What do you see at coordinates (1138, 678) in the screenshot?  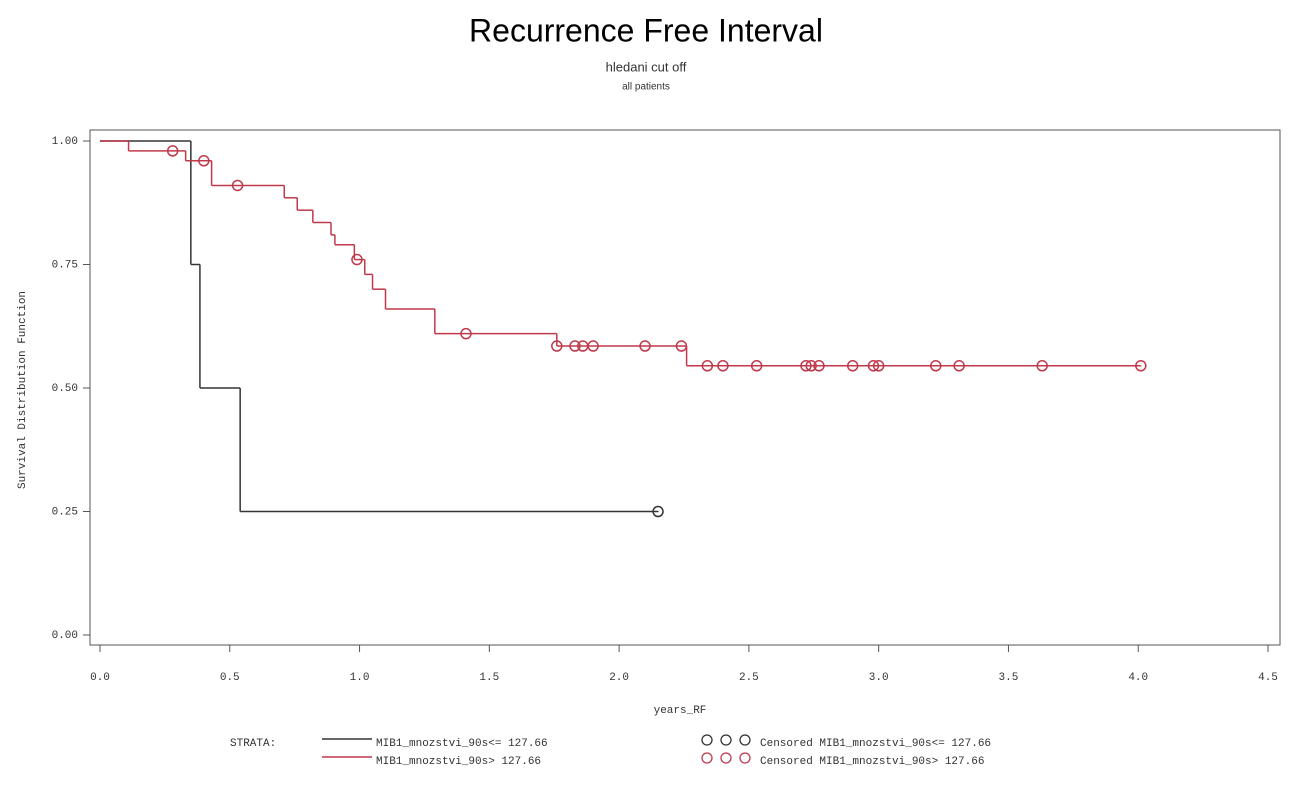 I see `x-tick-label: 4.0` at bounding box center [1138, 678].